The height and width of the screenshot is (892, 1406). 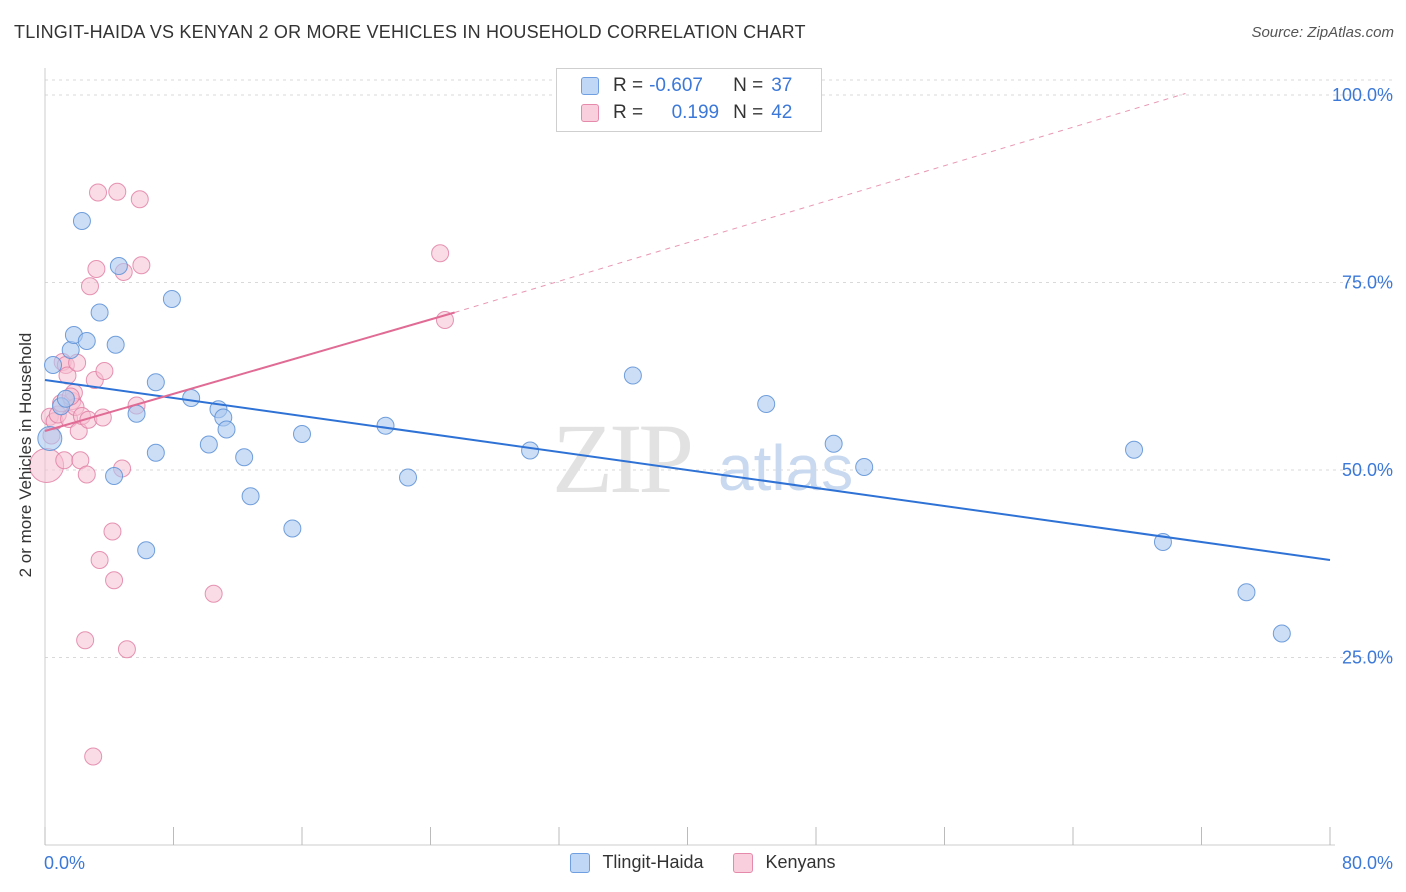 I want to click on legend-n-value: 42, so click(x=782, y=112).